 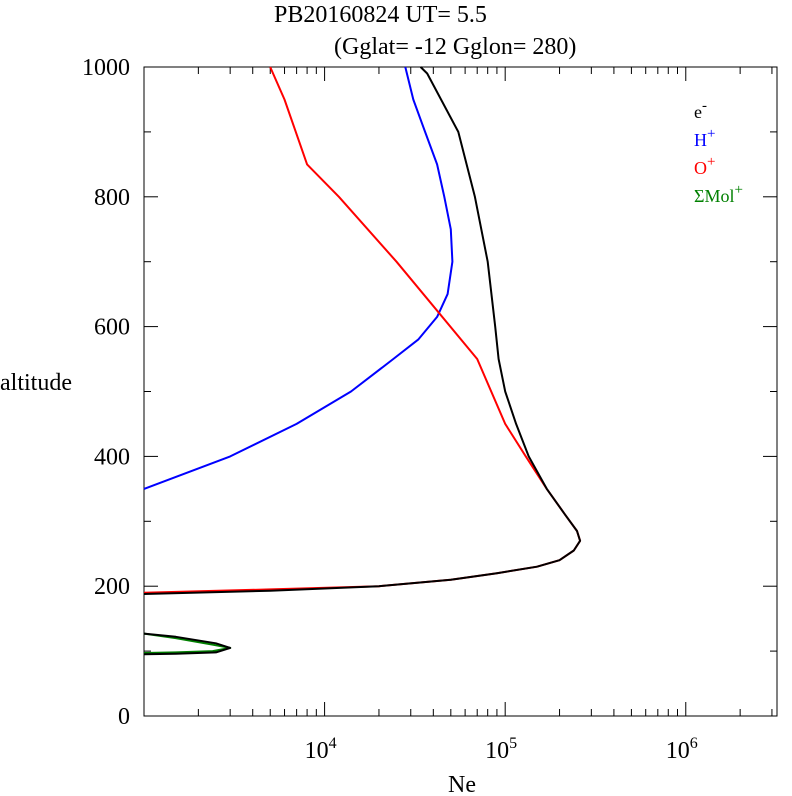 What do you see at coordinates (718, 152) in the screenshot?
I see `legend: e- H+ O+ ΣMol+` at bounding box center [718, 152].